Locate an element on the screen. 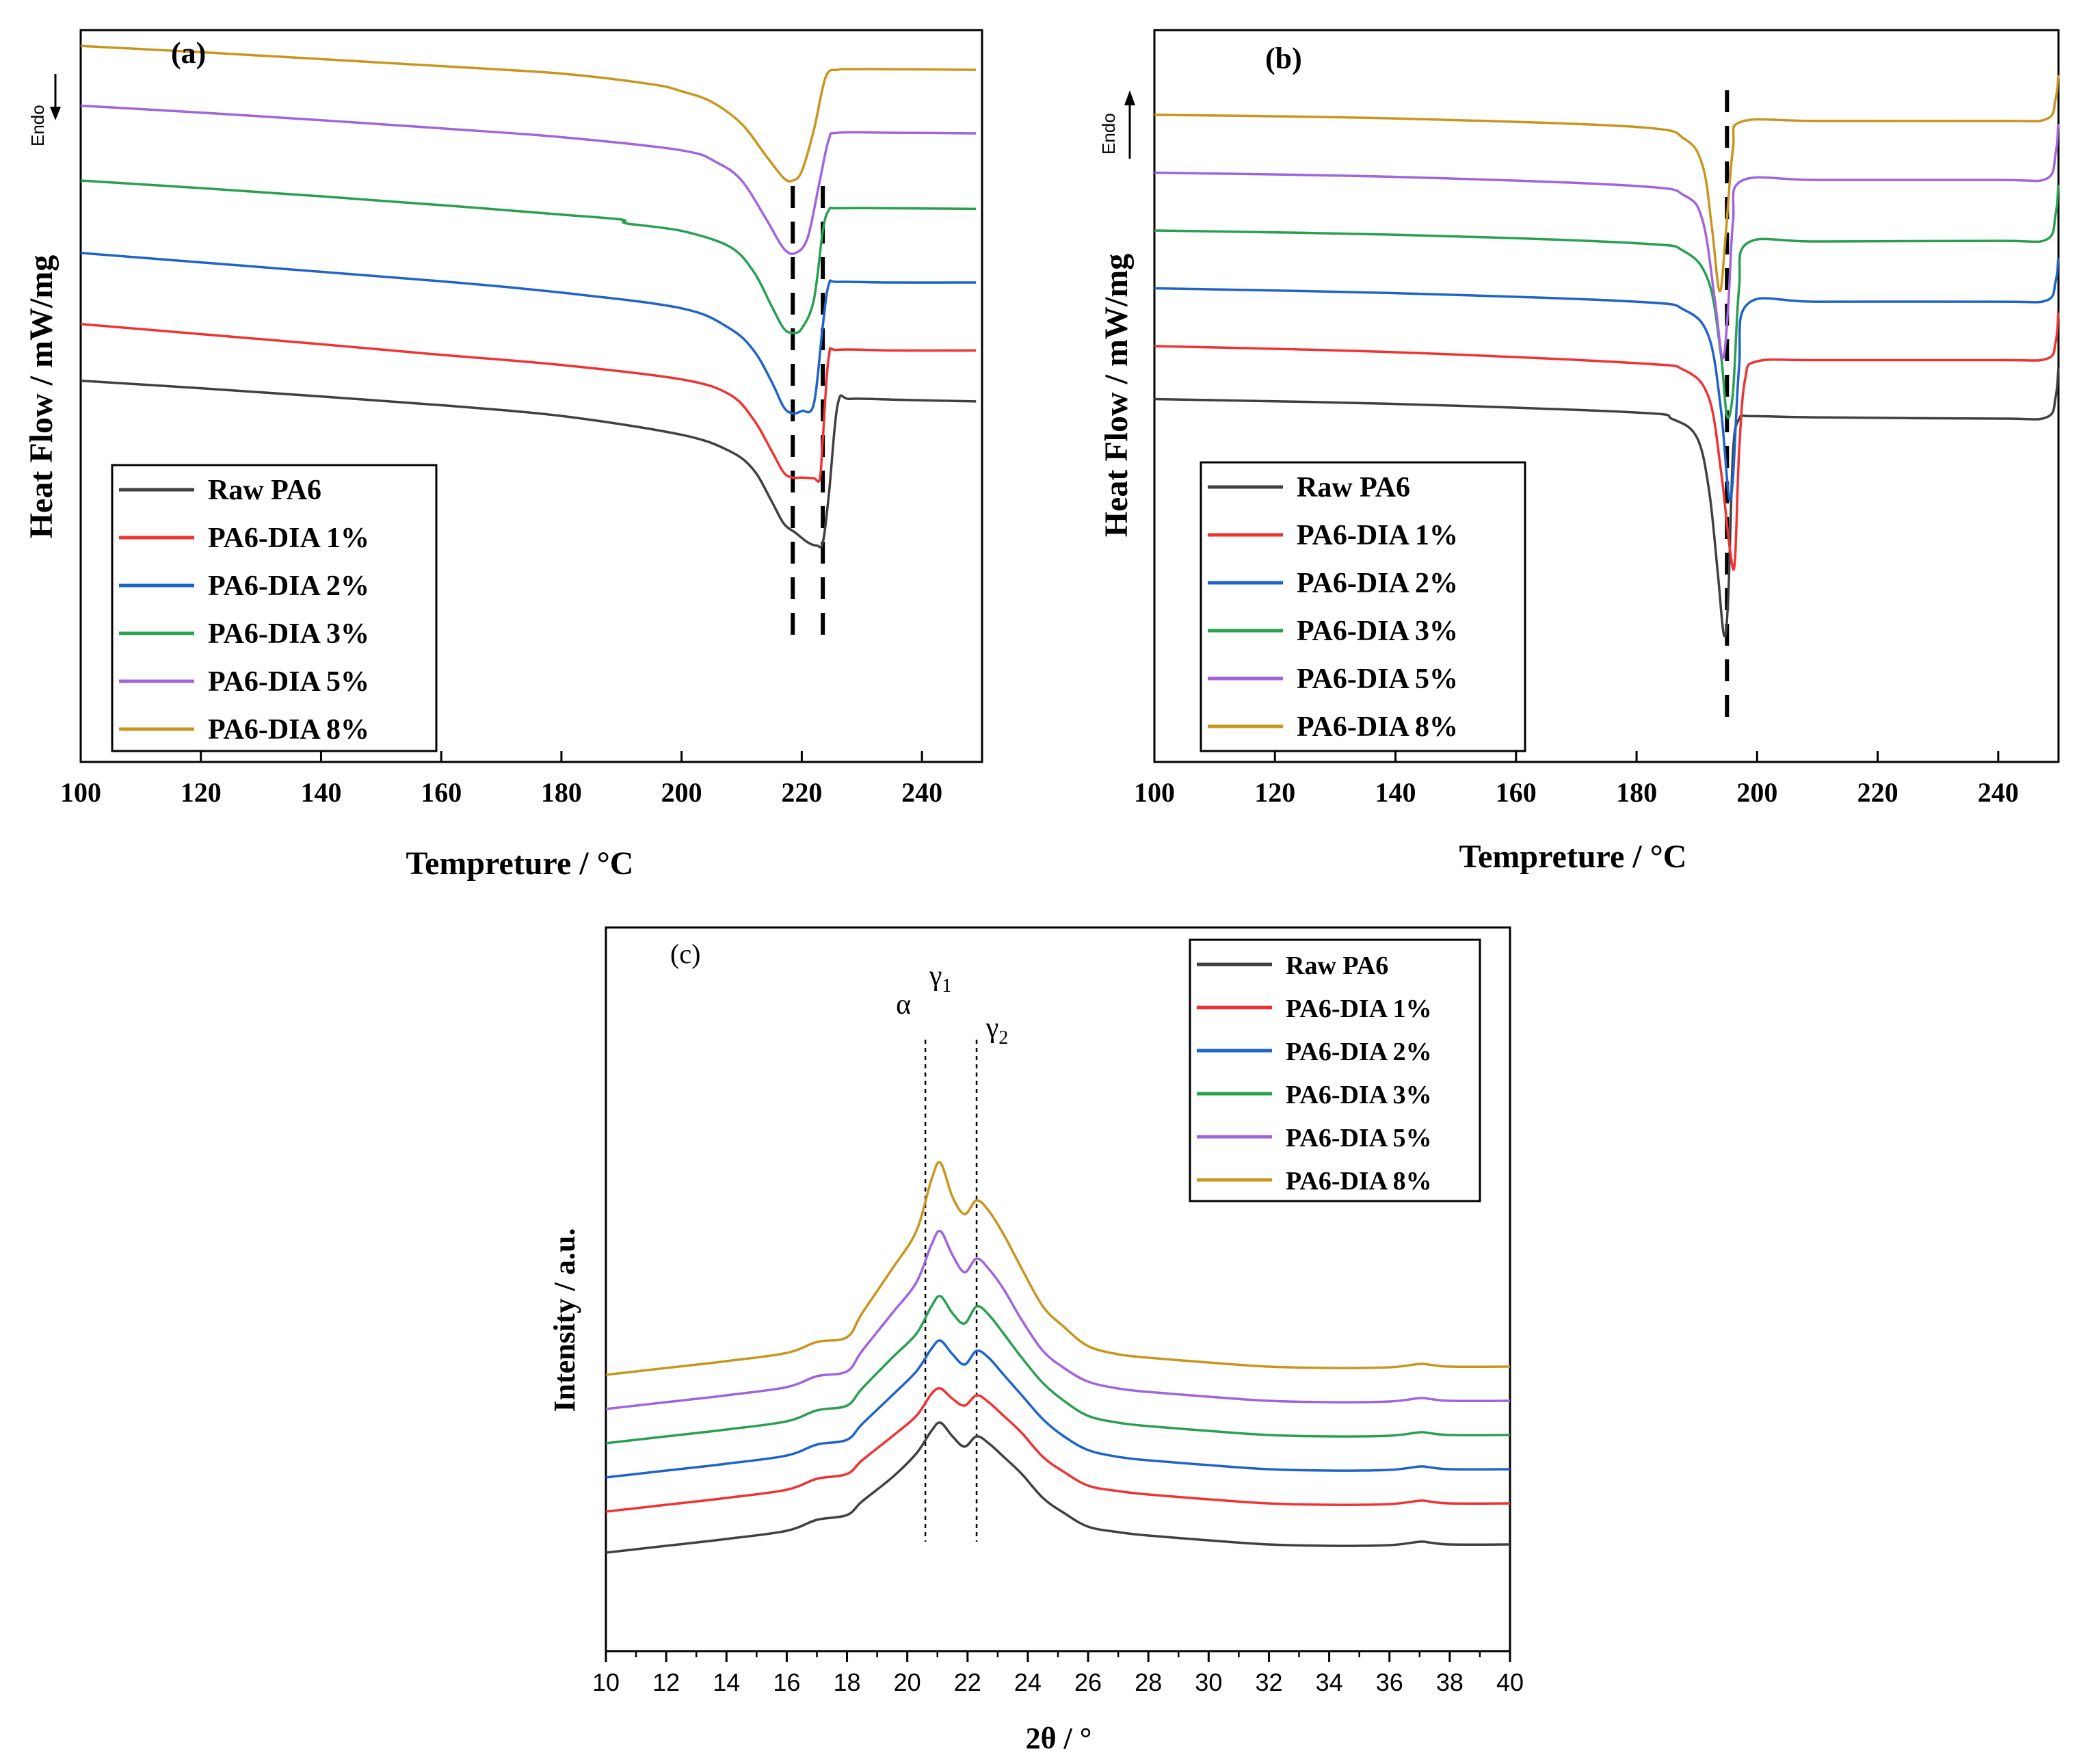 This screenshot has width=2079, height=1764. x-tick-label-7: 220 is located at coordinates (1878, 792).